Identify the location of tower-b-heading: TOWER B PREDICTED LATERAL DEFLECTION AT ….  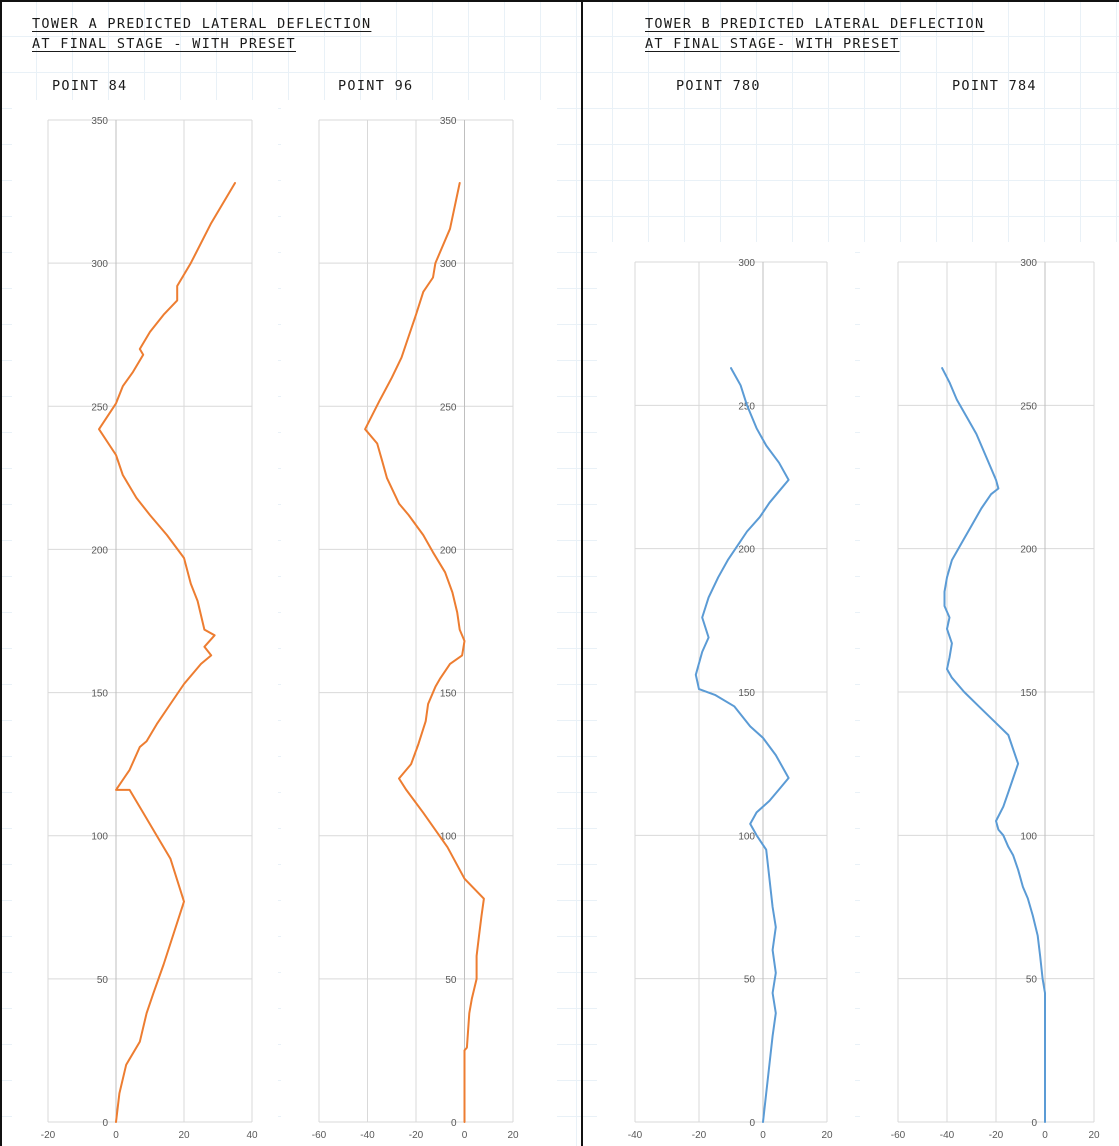
(814, 34).